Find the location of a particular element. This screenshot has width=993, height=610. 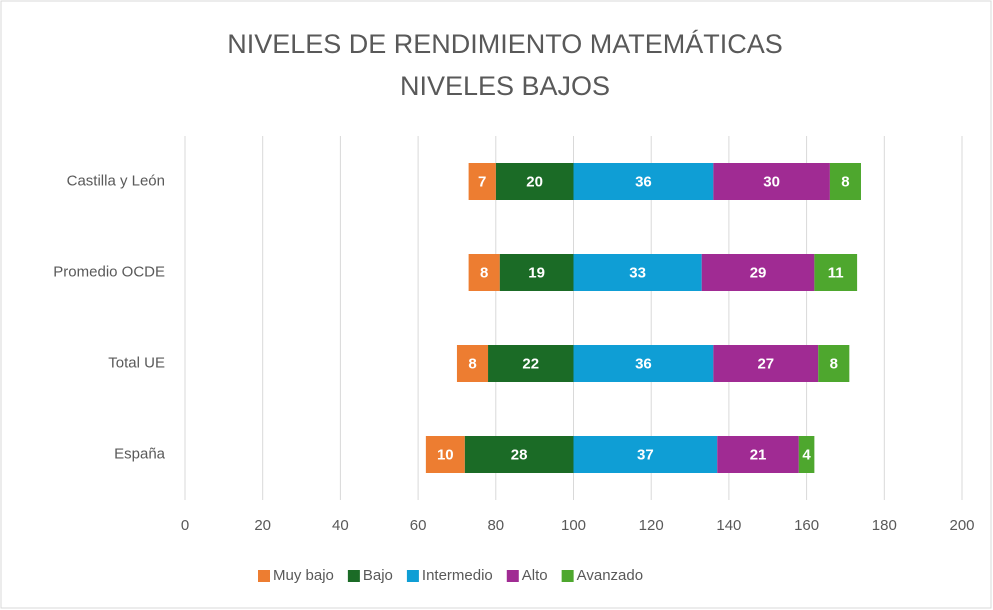

legend-label: Avanzado is located at coordinates (610, 575).